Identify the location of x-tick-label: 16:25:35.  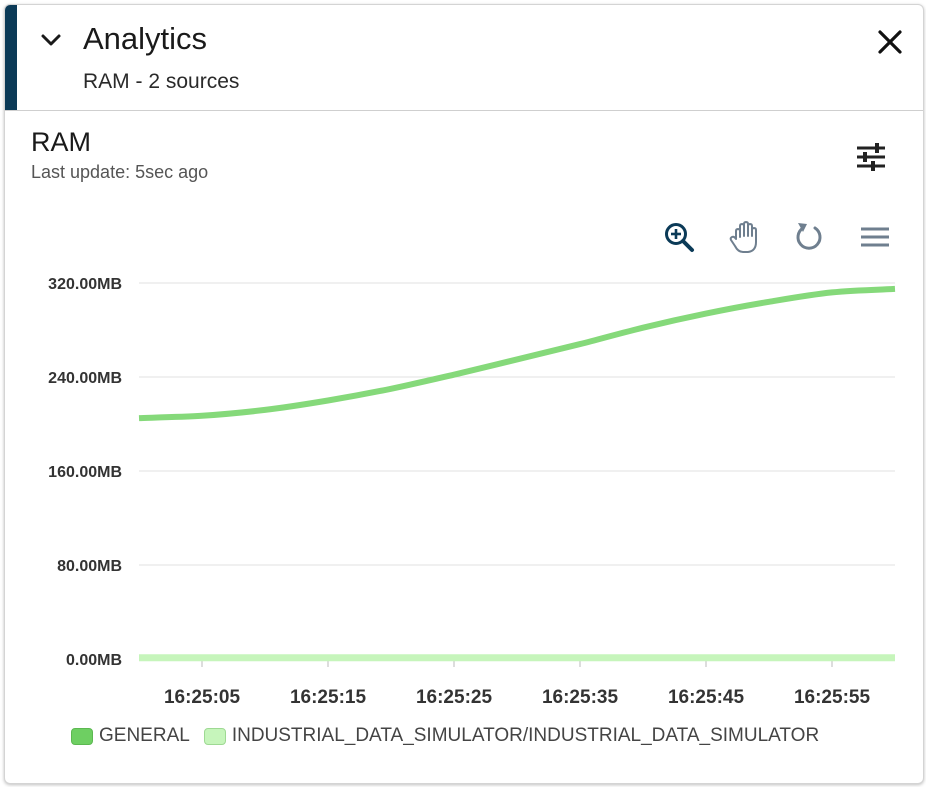
(580, 697).